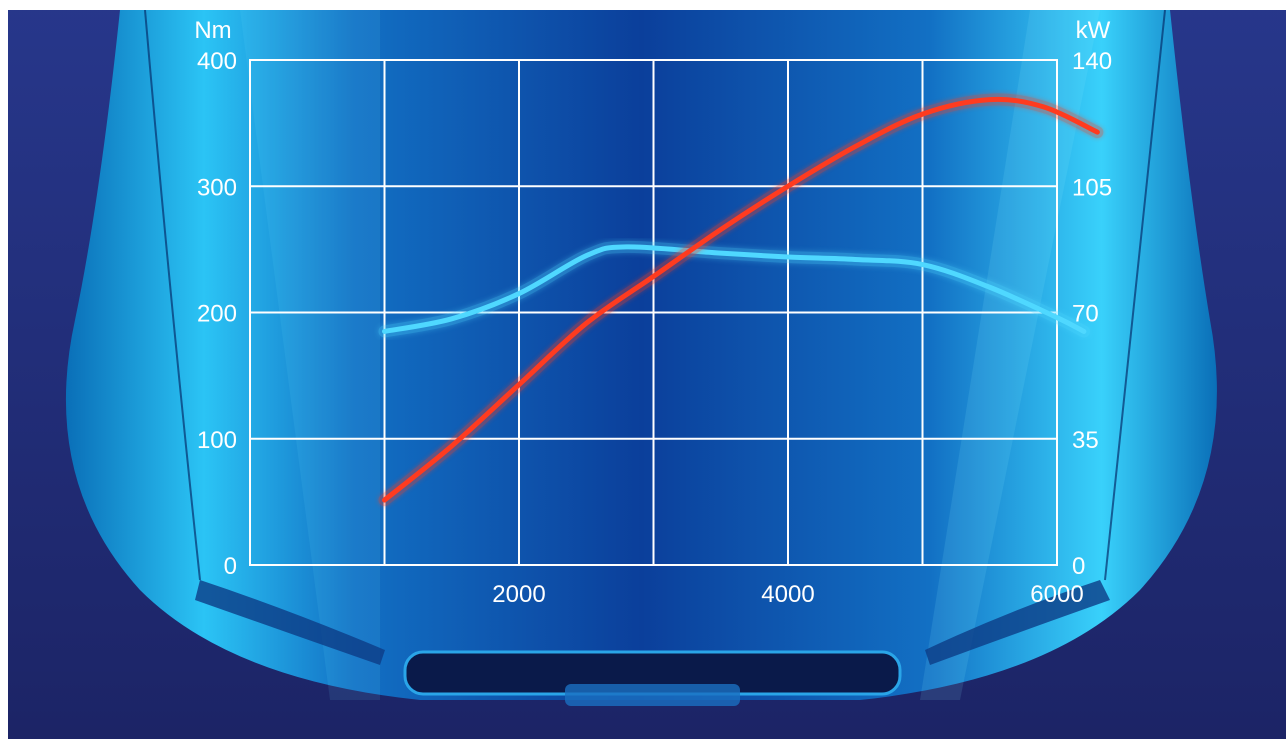 The width and height of the screenshot is (1286, 739). What do you see at coordinates (1092, 187) in the screenshot?
I see `right-axis-tick-label: 105` at bounding box center [1092, 187].